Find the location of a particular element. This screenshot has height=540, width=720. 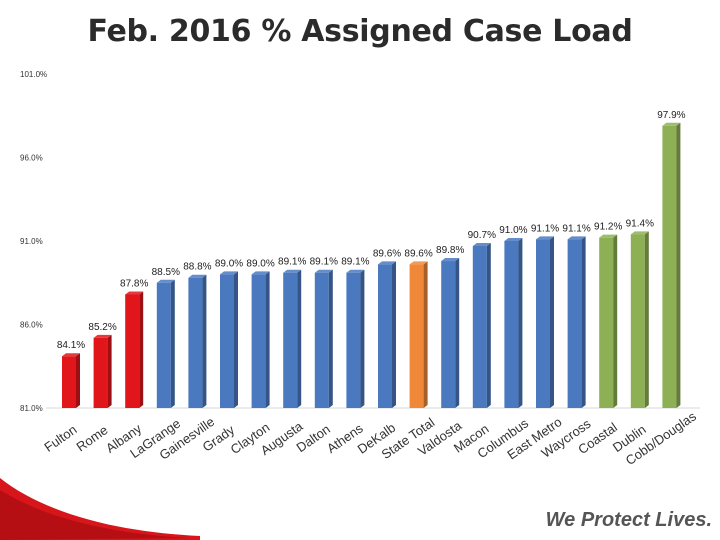

footer-tagline: We Protect Lives. is located at coordinates (628, 520).